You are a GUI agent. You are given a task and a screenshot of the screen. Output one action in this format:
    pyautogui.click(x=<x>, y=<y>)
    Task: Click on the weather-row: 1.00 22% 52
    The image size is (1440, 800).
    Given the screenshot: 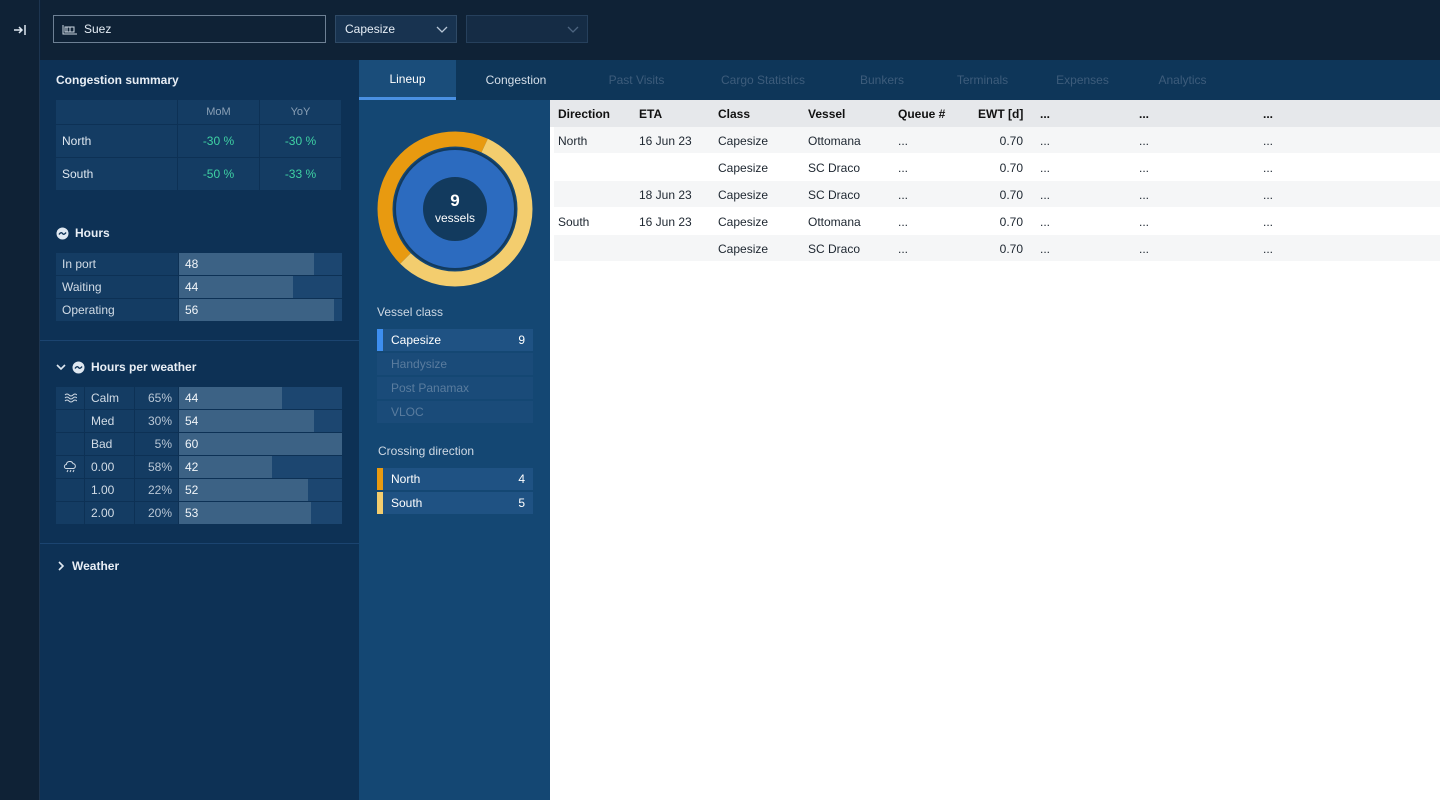 What is the action you would take?
    pyautogui.click(x=199, y=490)
    